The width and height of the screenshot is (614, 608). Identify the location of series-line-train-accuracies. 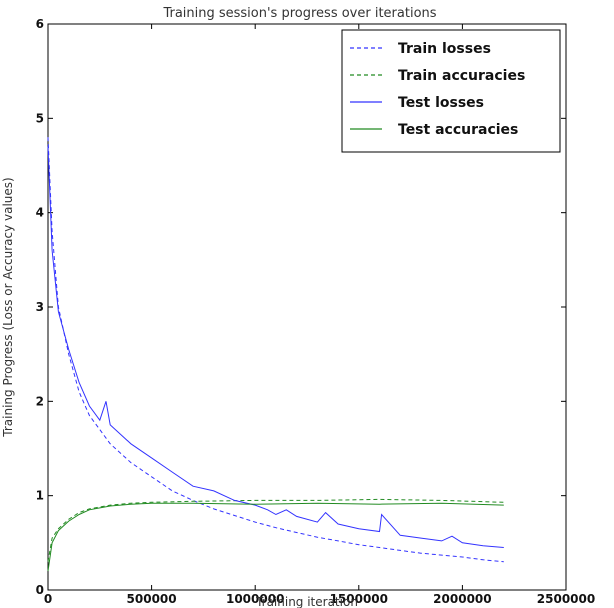
(275, 530).